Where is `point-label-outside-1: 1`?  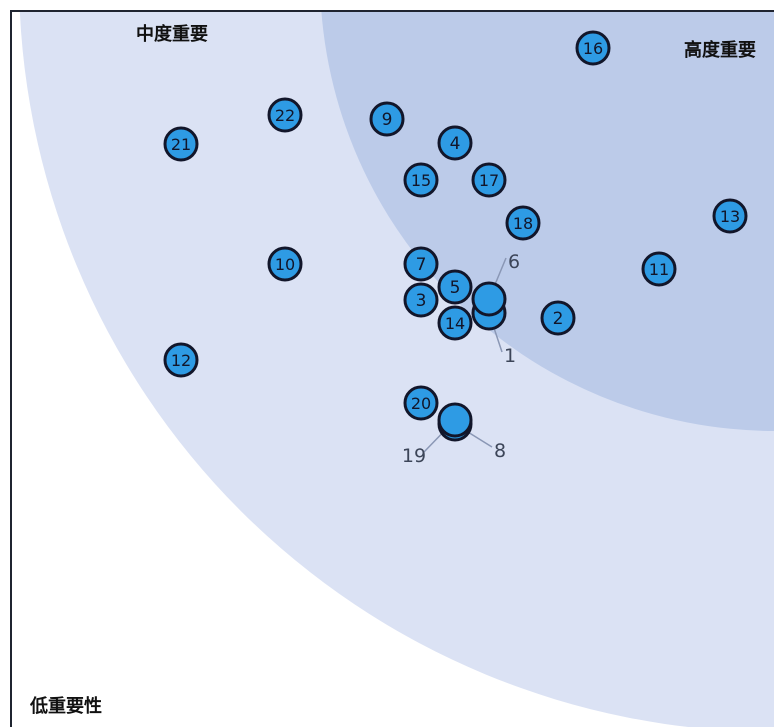
point-label-outside-1: 1 is located at coordinates (510, 356).